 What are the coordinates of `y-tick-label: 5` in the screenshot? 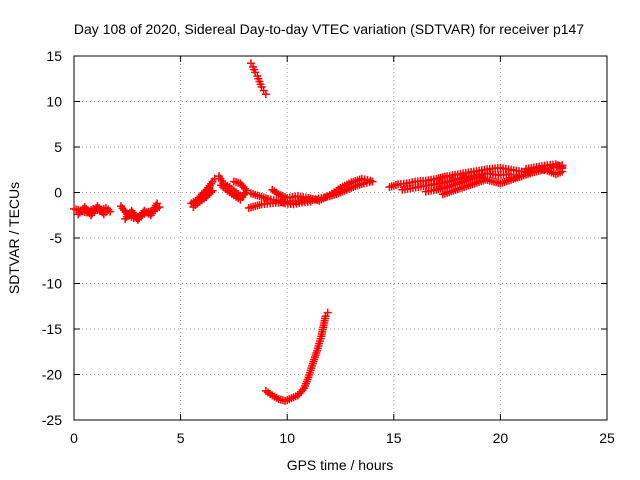 It's located at (58, 147).